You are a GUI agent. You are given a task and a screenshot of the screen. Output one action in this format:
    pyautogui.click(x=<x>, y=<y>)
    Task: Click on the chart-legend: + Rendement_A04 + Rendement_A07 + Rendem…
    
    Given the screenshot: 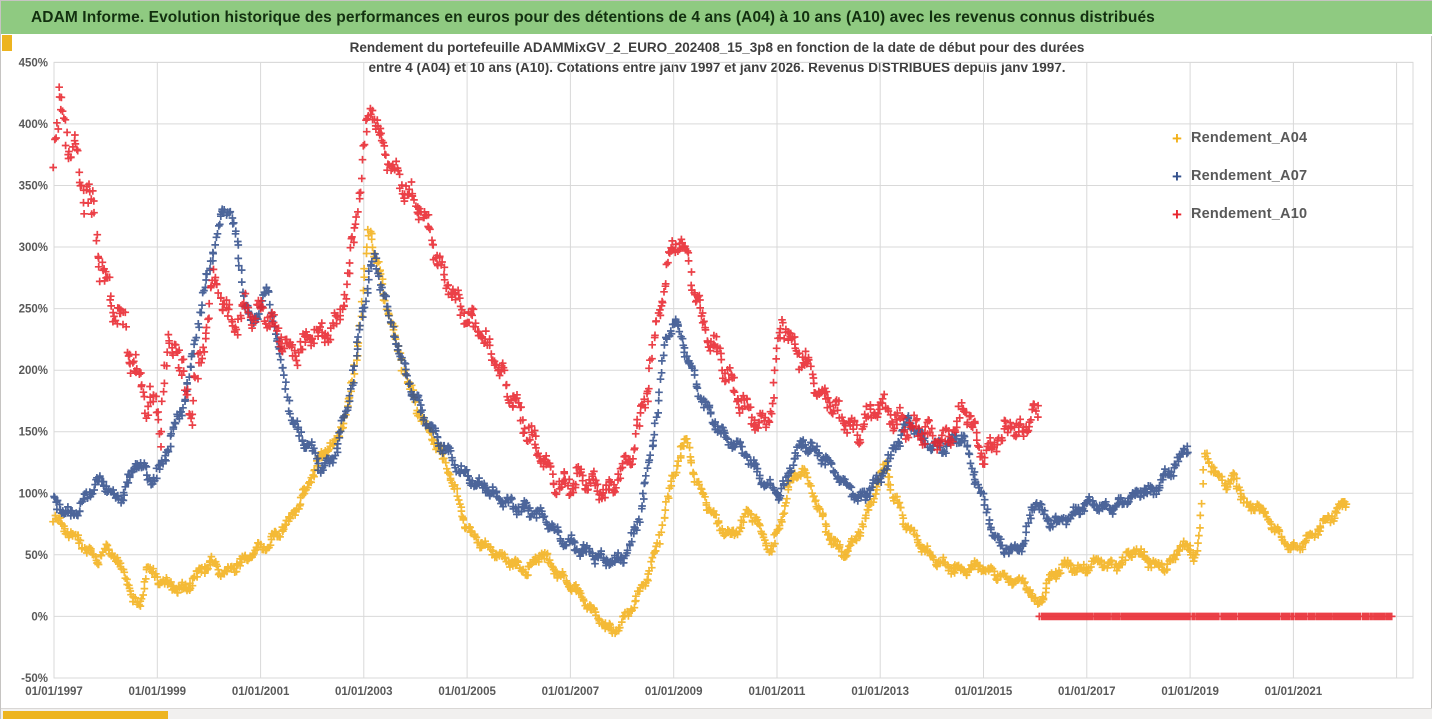 What is the action you would take?
    pyautogui.click(x=1279, y=176)
    